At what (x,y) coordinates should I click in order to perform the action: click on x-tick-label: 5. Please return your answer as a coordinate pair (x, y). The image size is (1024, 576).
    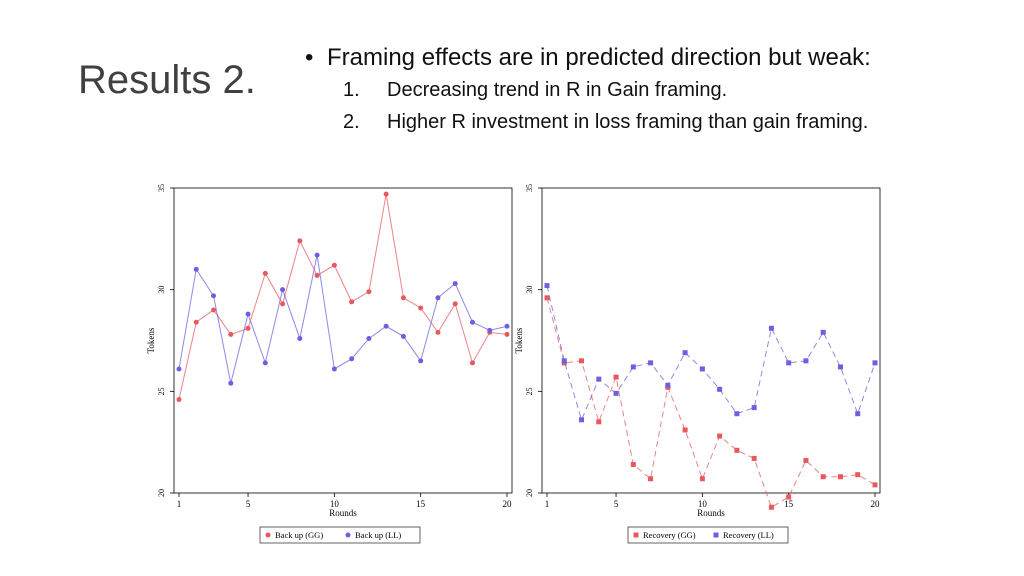
    Looking at the image, I should click on (248, 504).